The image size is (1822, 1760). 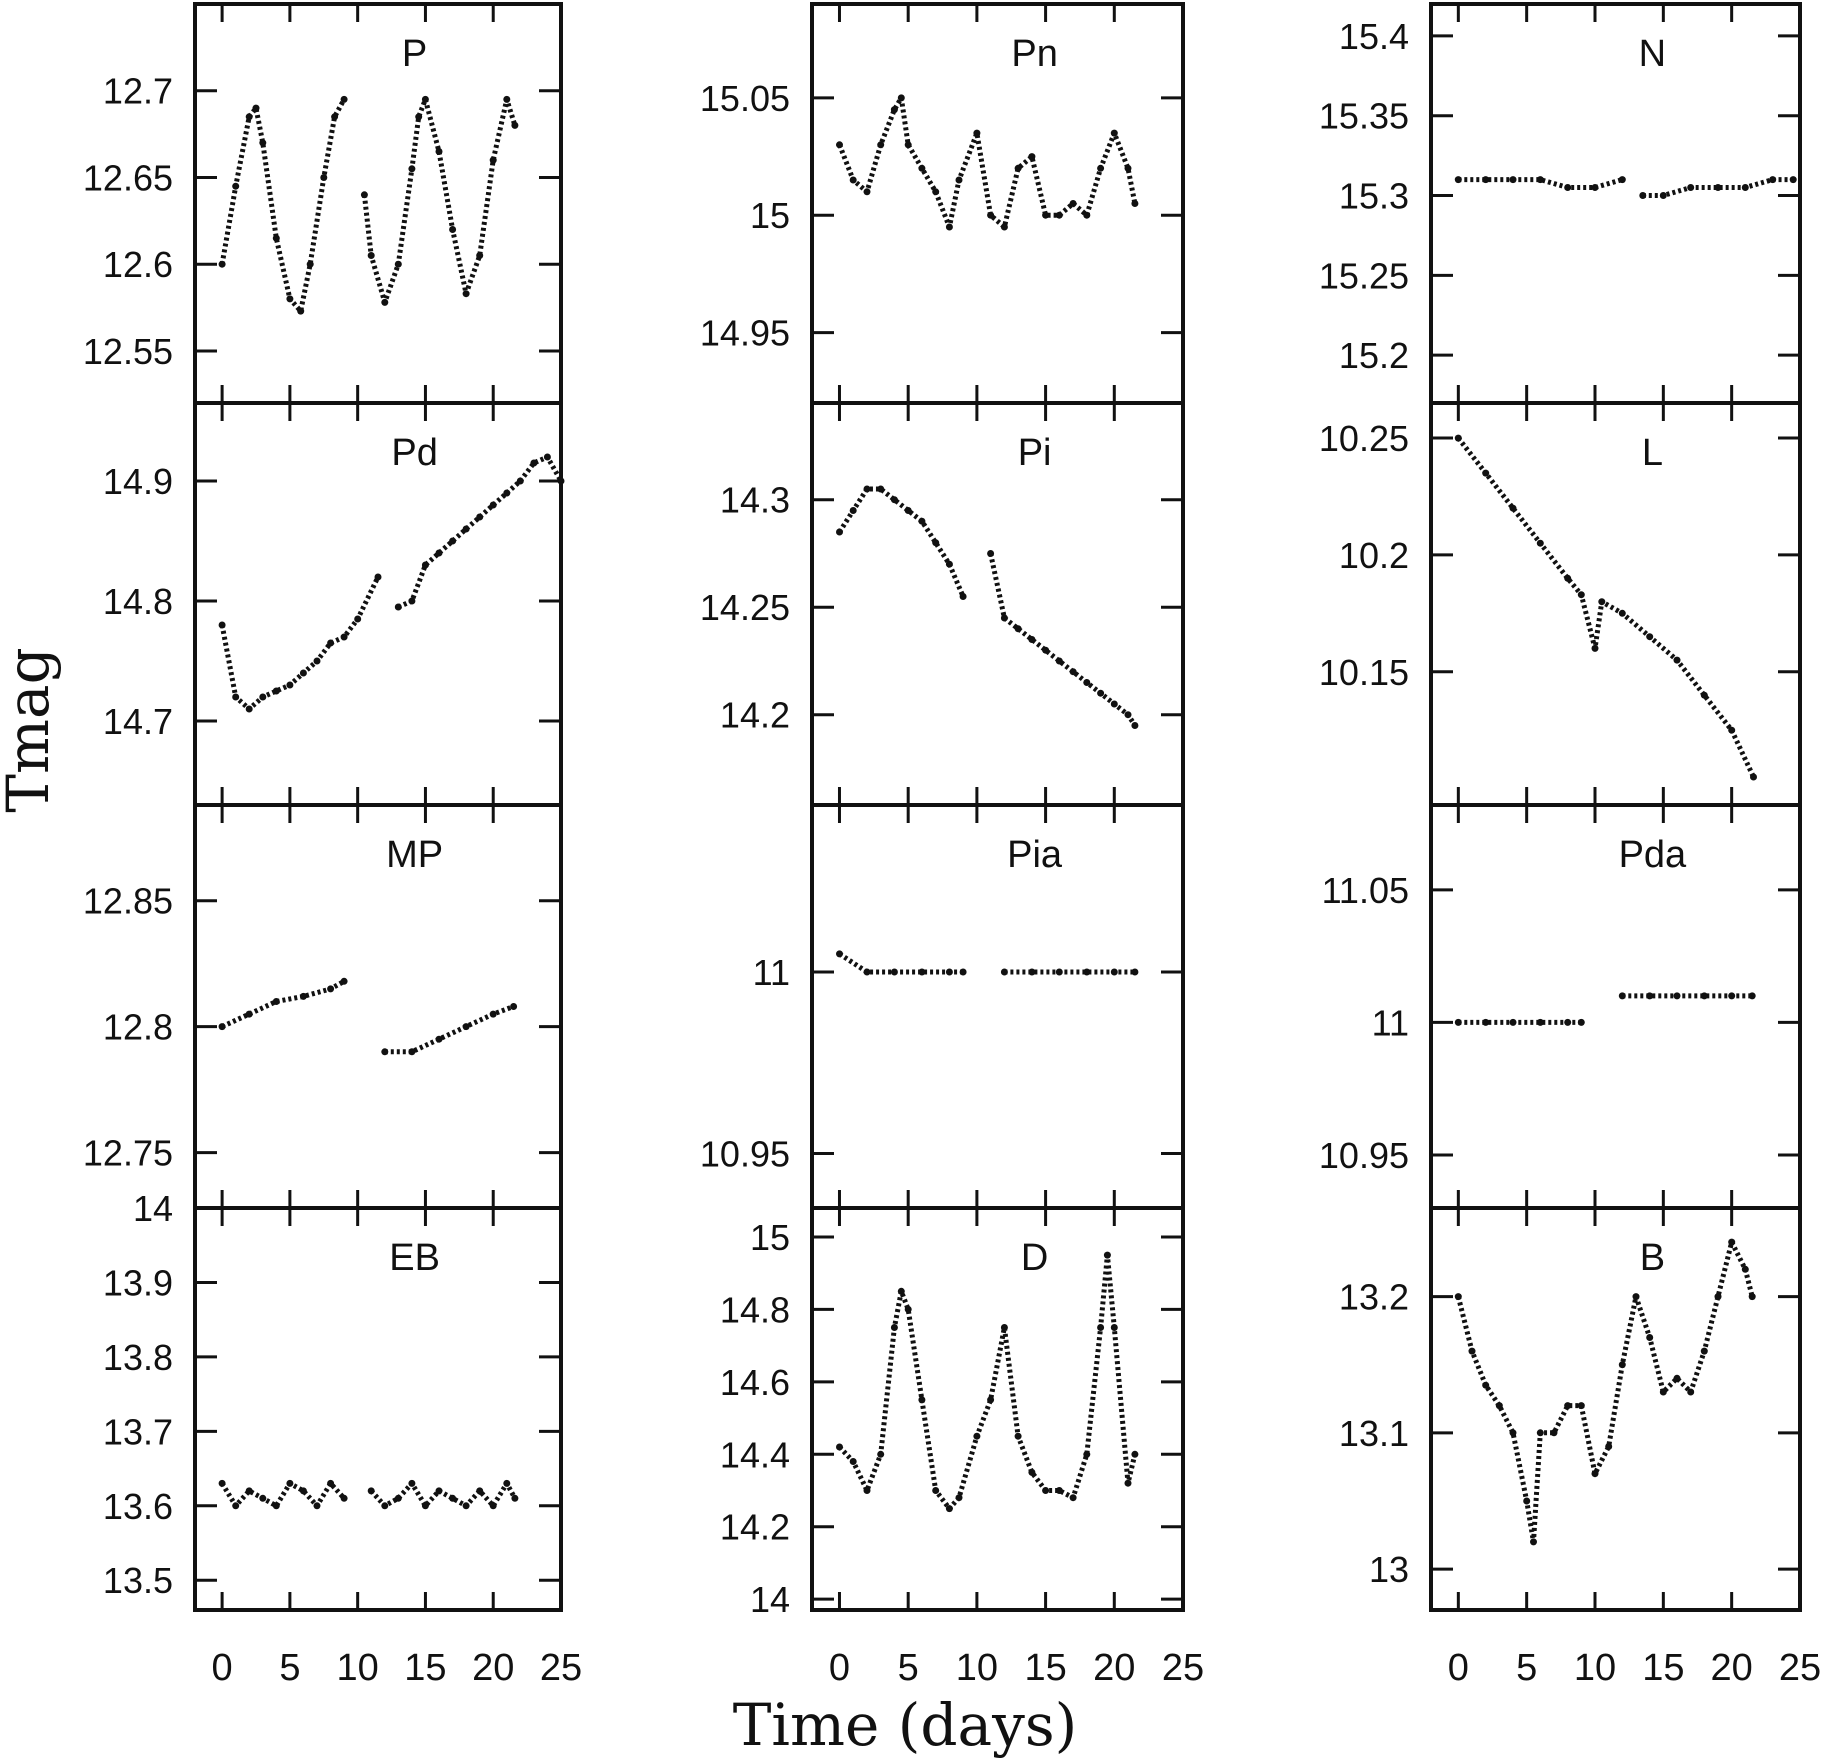 I want to click on y-tick-label: 10.15, so click(x=1364, y=672).